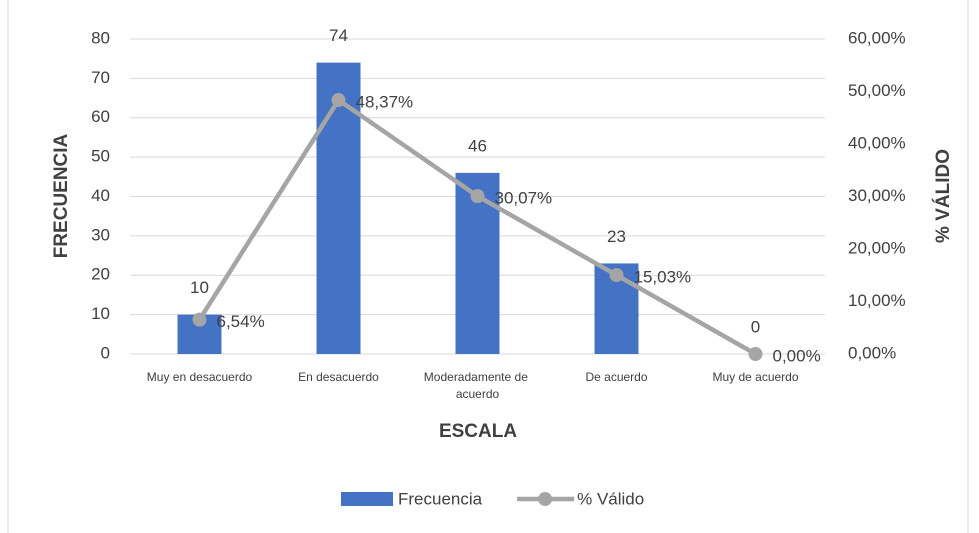  I want to click on y-tick-label: 0, so click(105, 352).